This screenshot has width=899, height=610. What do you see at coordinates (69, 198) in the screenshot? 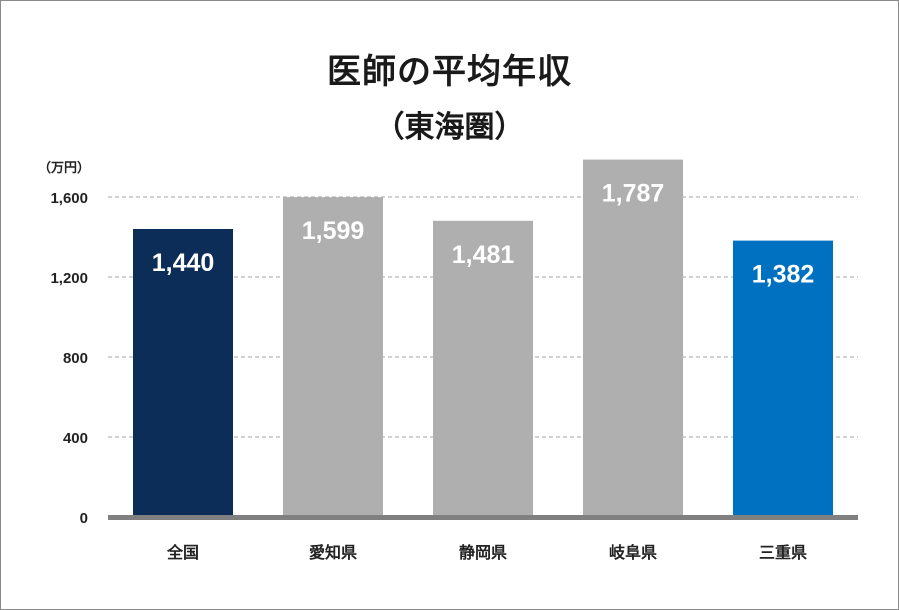
I see `y-tick-label: 1,600` at bounding box center [69, 198].